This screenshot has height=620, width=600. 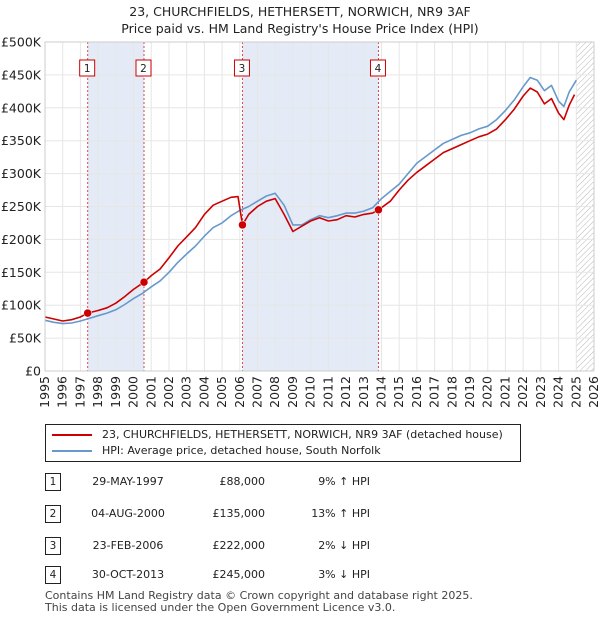 I want to click on transaction-date: 30-OCT-2013, so click(x=128, y=574).